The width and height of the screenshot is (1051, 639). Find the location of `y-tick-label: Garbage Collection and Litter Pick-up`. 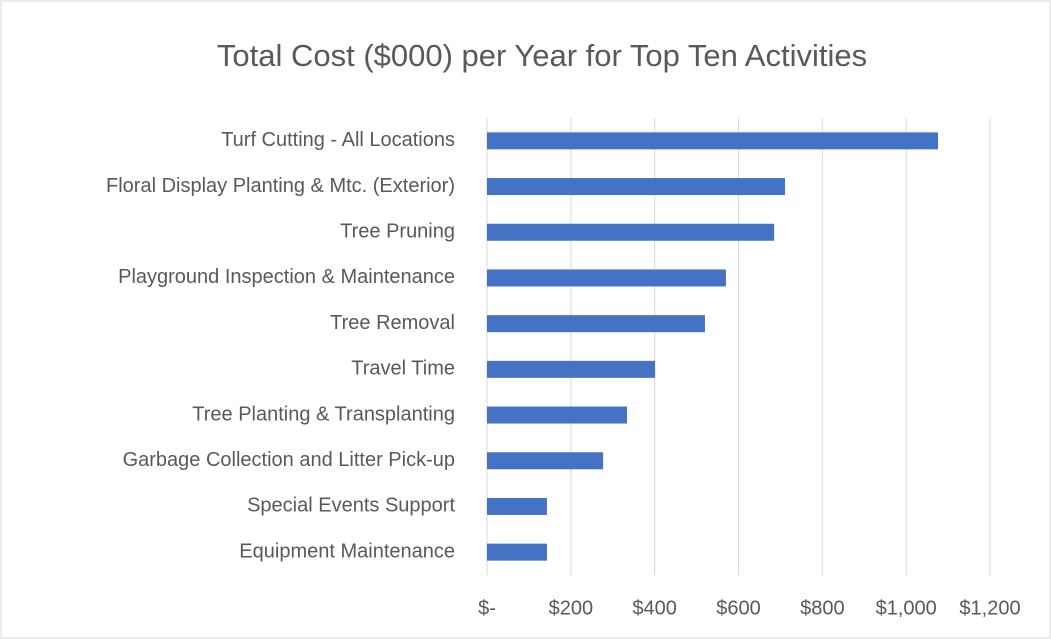

y-tick-label: Garbage Collection and Litter Pick-up is located at coordinates (289, 460).